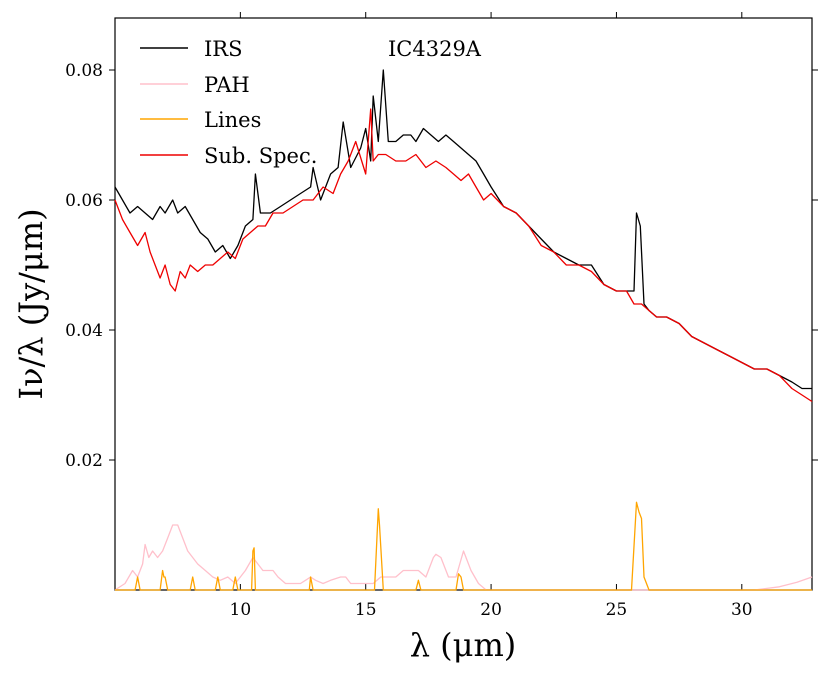 The image size is (830, 681). Describe the element at coordinates (463, 557) in the screenshot. I see `series-line-pah` at that location.